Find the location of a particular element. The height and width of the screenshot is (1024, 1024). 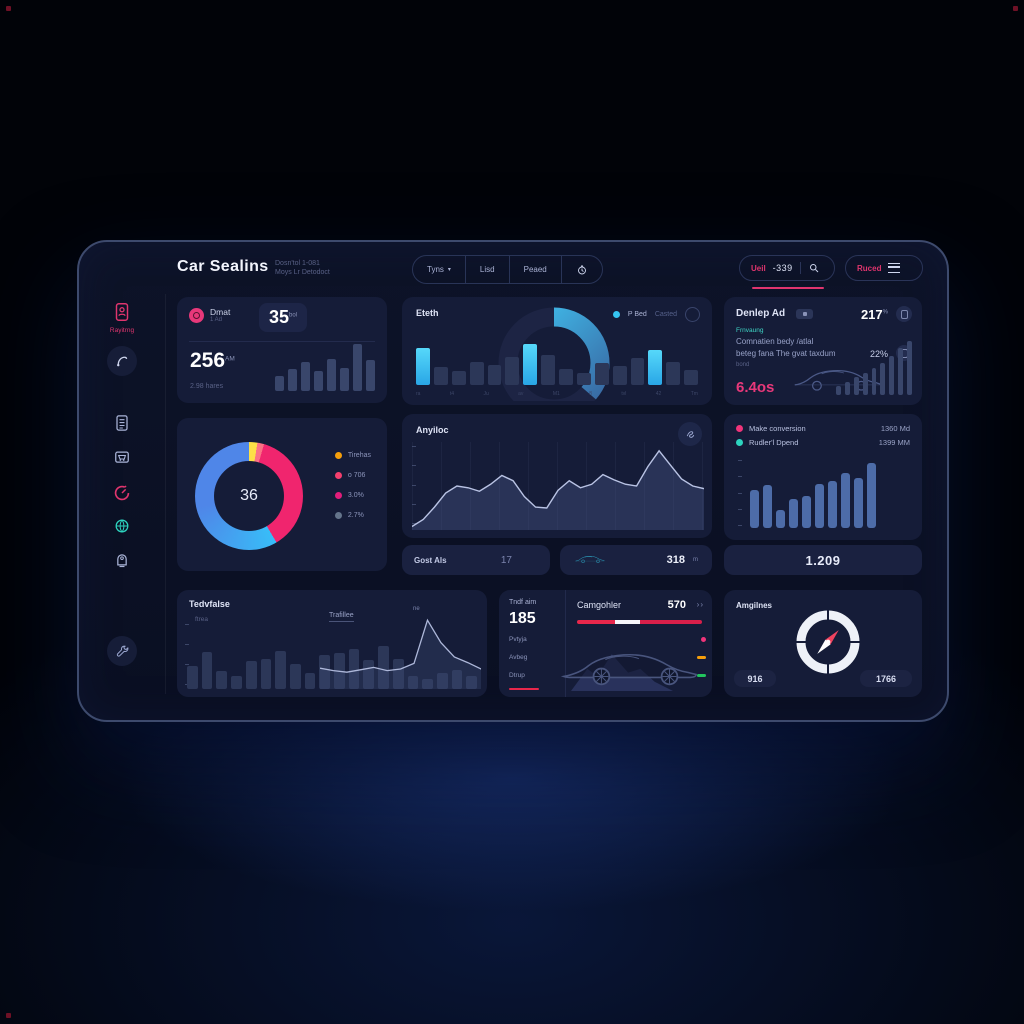

wrench-icon is located at coordinates (122, 651).